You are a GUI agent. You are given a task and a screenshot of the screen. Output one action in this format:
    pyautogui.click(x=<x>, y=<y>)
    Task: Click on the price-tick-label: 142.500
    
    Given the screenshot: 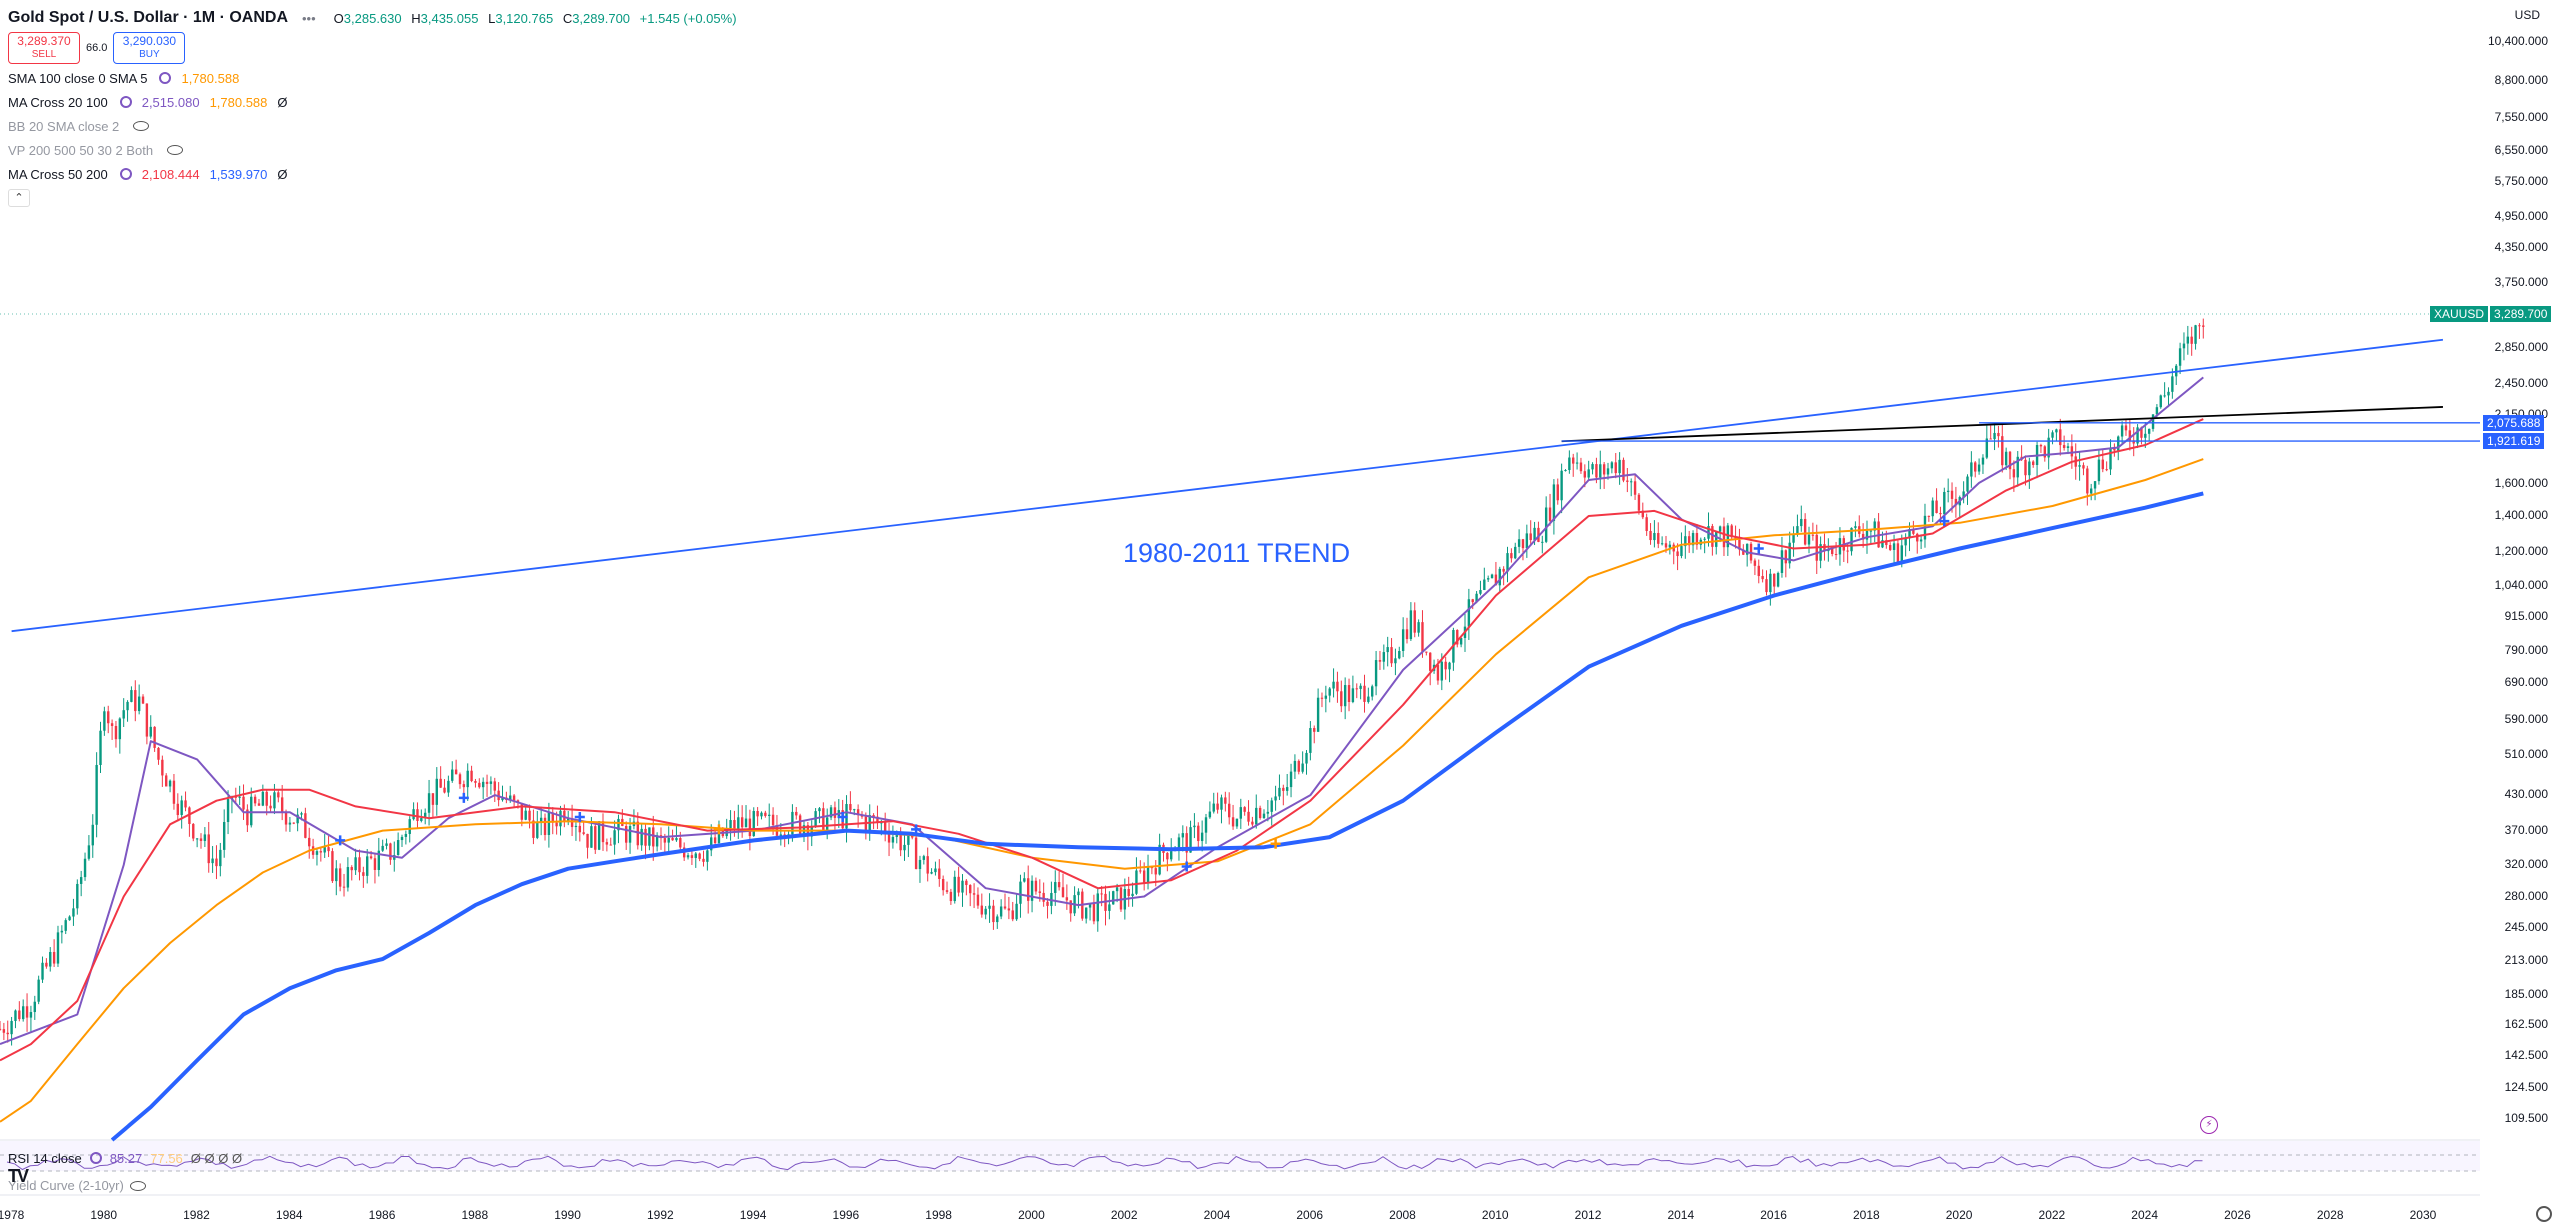 What is the action you would take?
    pyautogui.click(x=2526, y=1055)
    